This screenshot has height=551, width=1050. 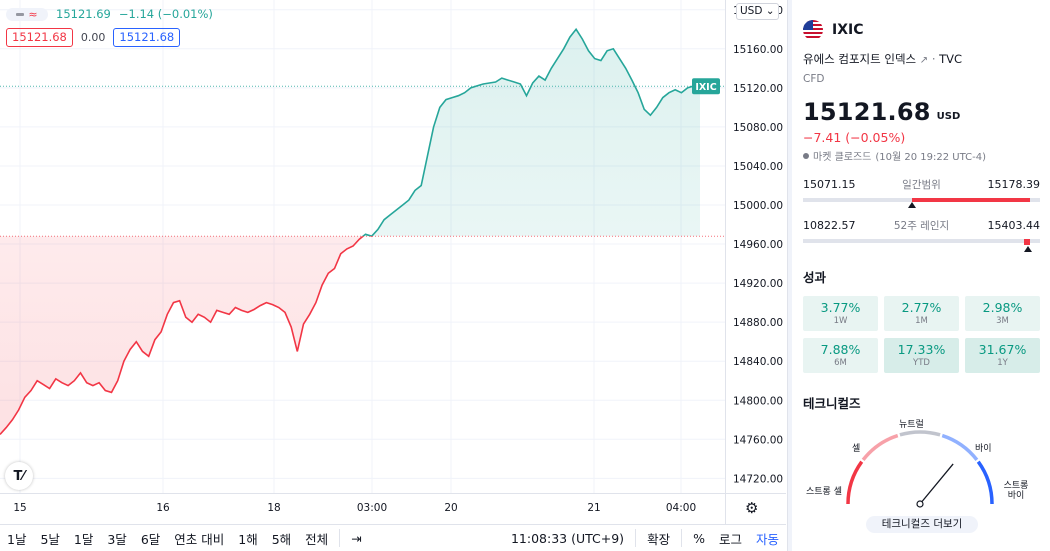 I want to click on perf-label: 1W, so click(x=840, y=321).